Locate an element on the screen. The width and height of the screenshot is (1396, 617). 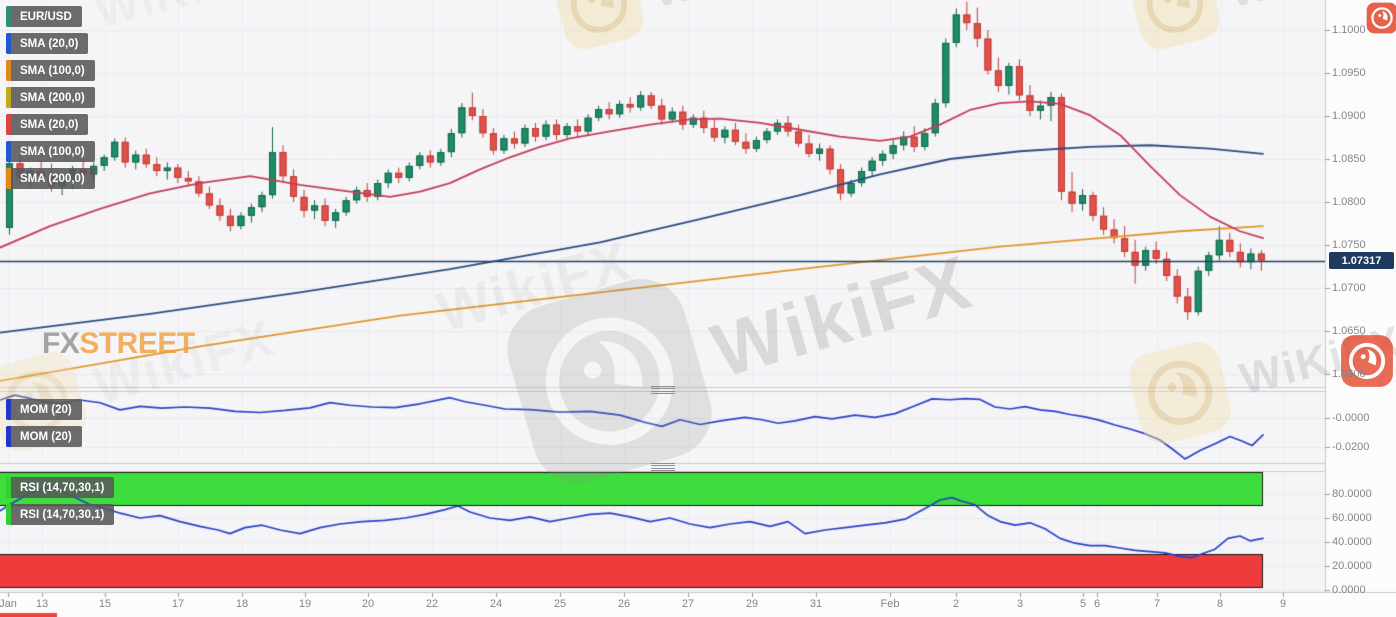
legend-item: EUR/USD is located at coordinates (44, 16).